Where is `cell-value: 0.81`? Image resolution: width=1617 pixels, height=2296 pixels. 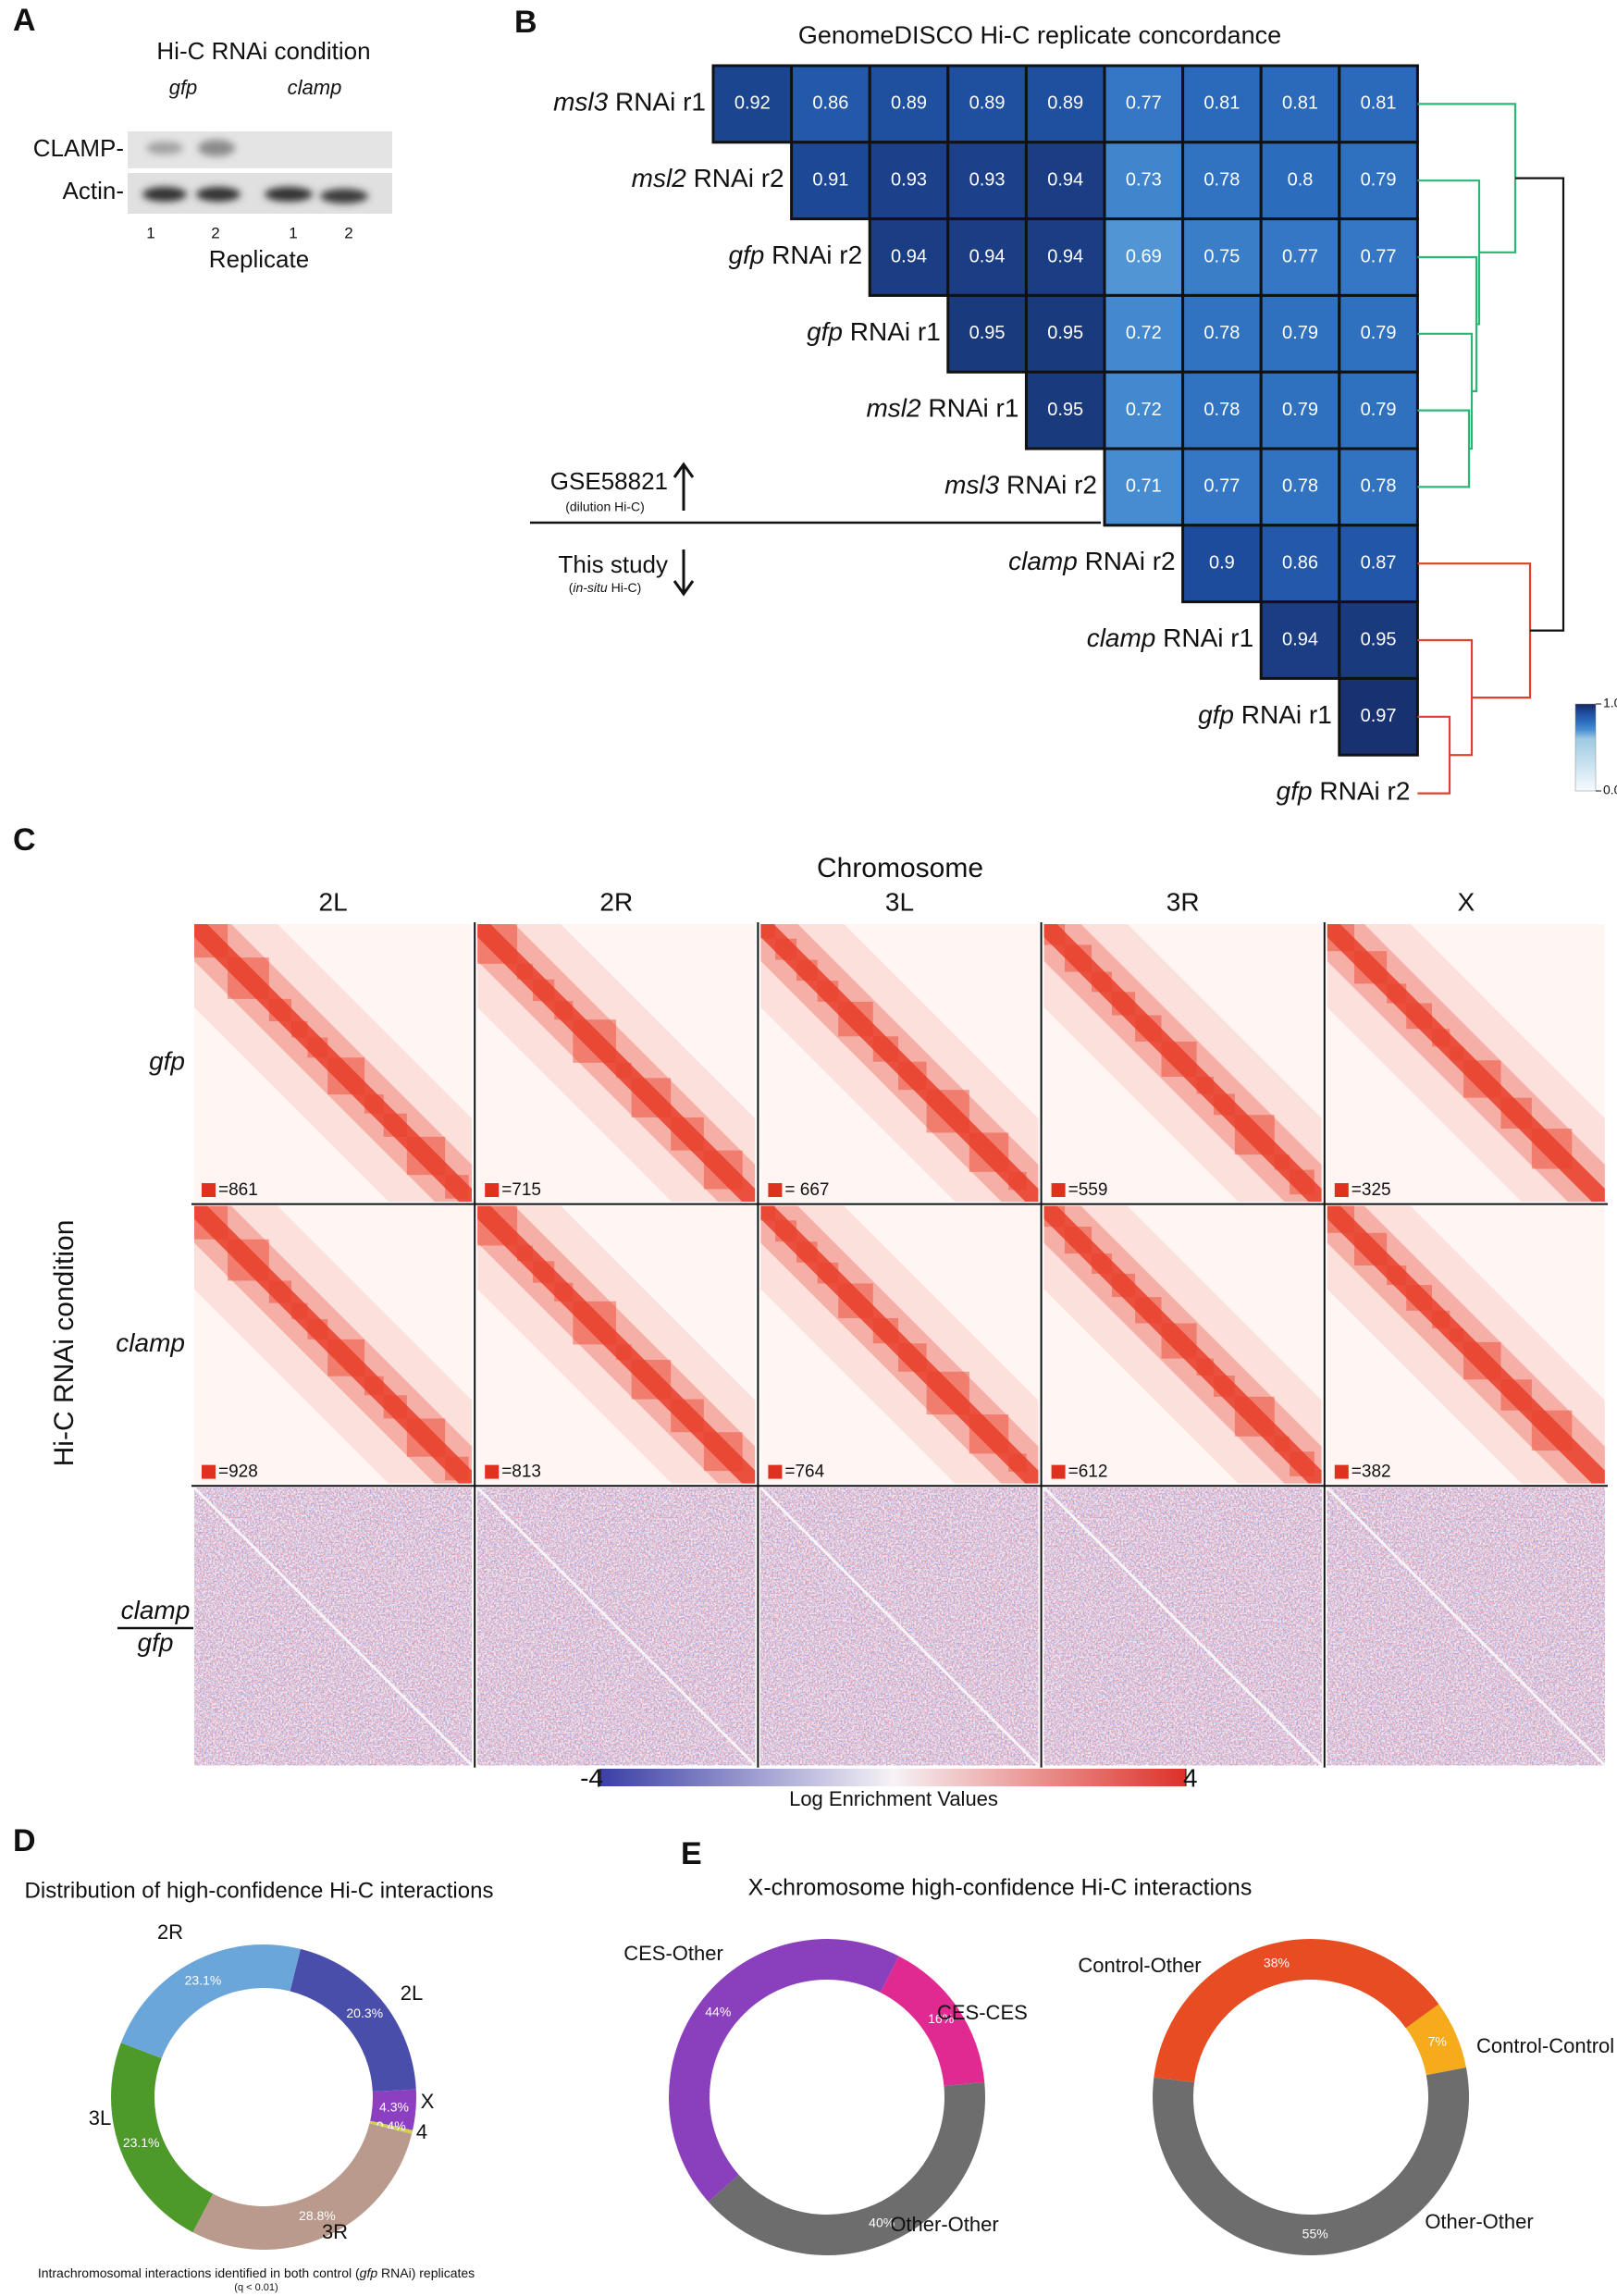 cell-value: 0.81 is located at coordinates (1300, 103).